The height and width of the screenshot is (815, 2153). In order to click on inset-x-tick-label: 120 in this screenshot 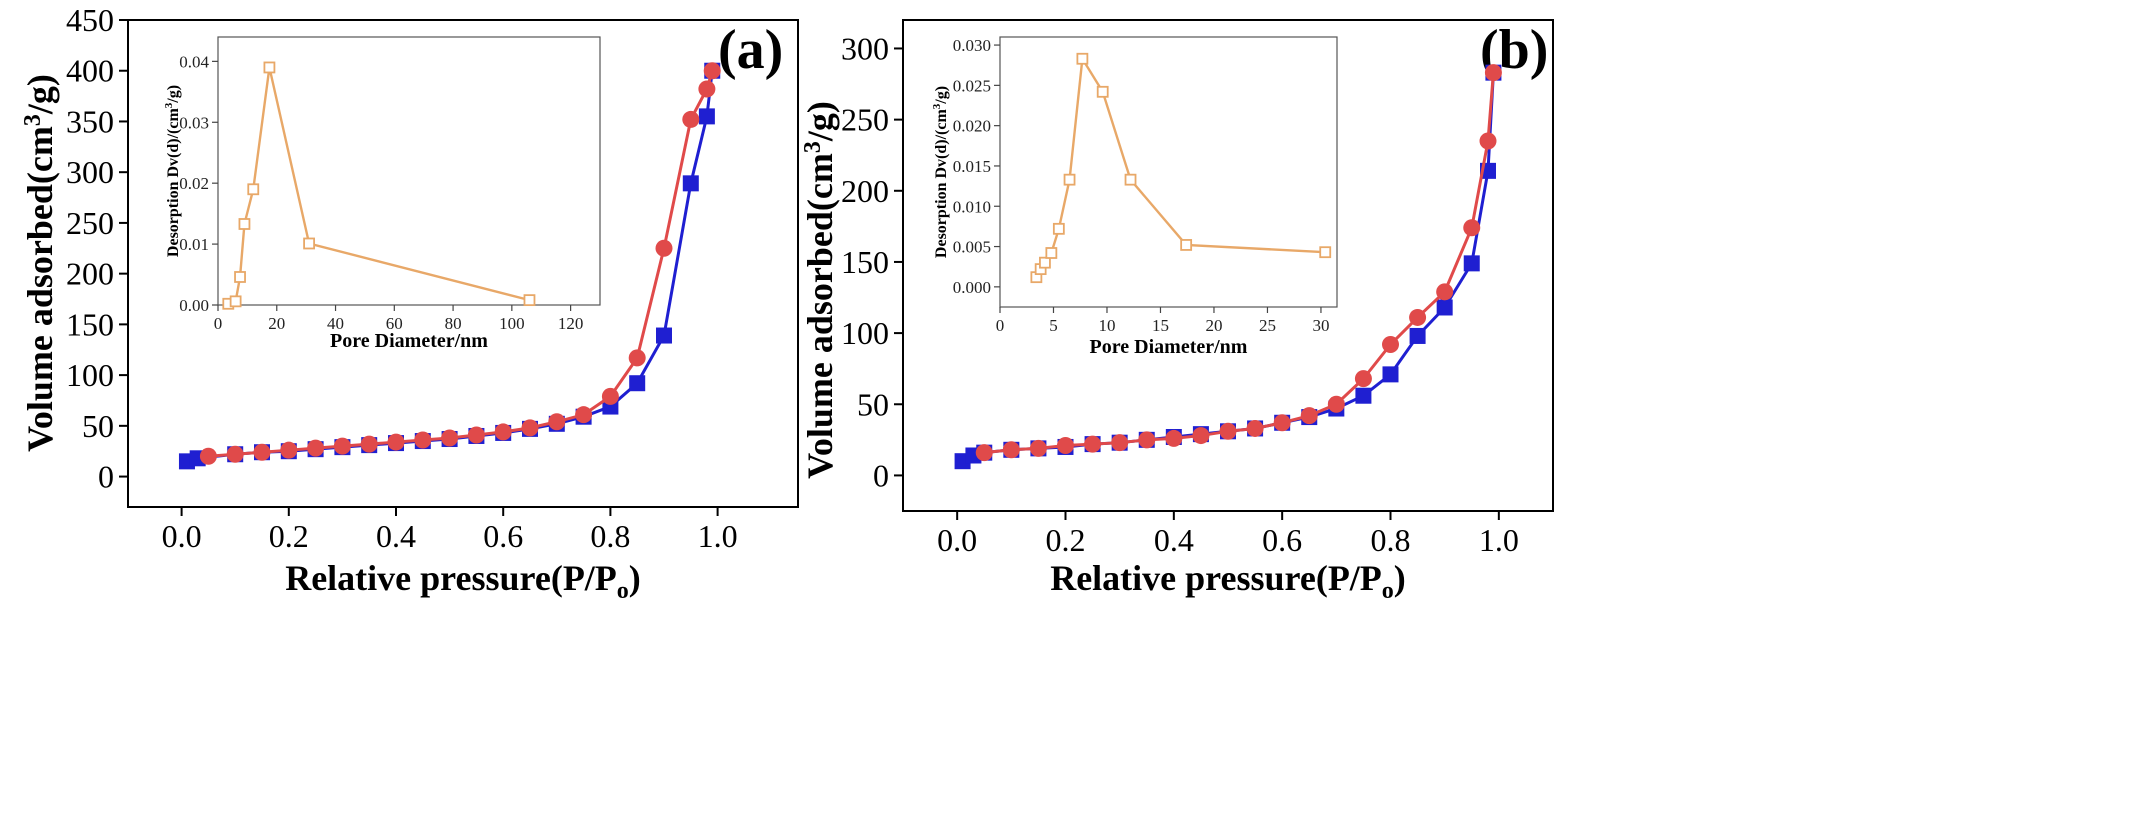, I will do `click(571, 323)`.